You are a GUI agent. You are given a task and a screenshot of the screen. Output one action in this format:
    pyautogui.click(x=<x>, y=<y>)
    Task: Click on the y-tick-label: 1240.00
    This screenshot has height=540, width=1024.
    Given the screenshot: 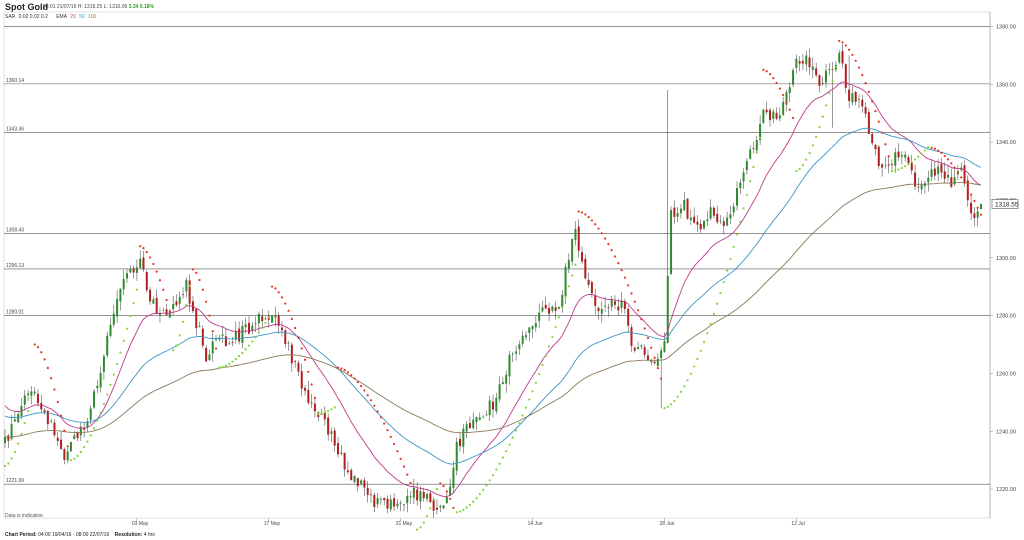 What is the action you would take?
    pyautogui.click(x=1006, y=432)
    